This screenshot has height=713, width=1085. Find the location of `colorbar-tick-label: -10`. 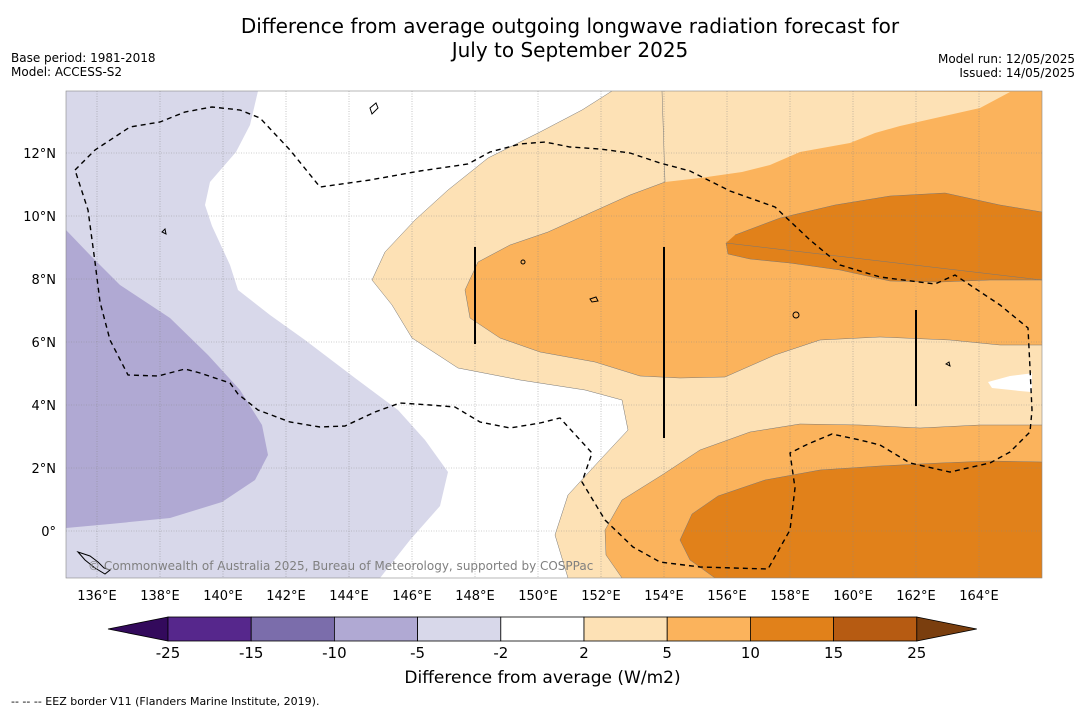

colorbar-tick-label: -10 is located at coordinates (334, 653).